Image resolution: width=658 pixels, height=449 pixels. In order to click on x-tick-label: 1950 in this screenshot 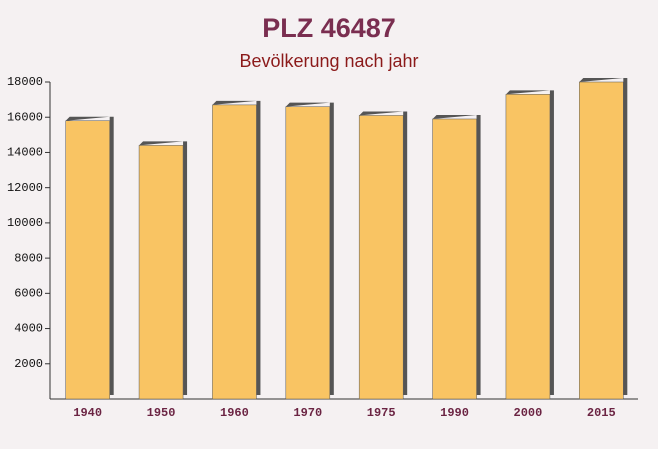, I will do `click(161, 413)`.